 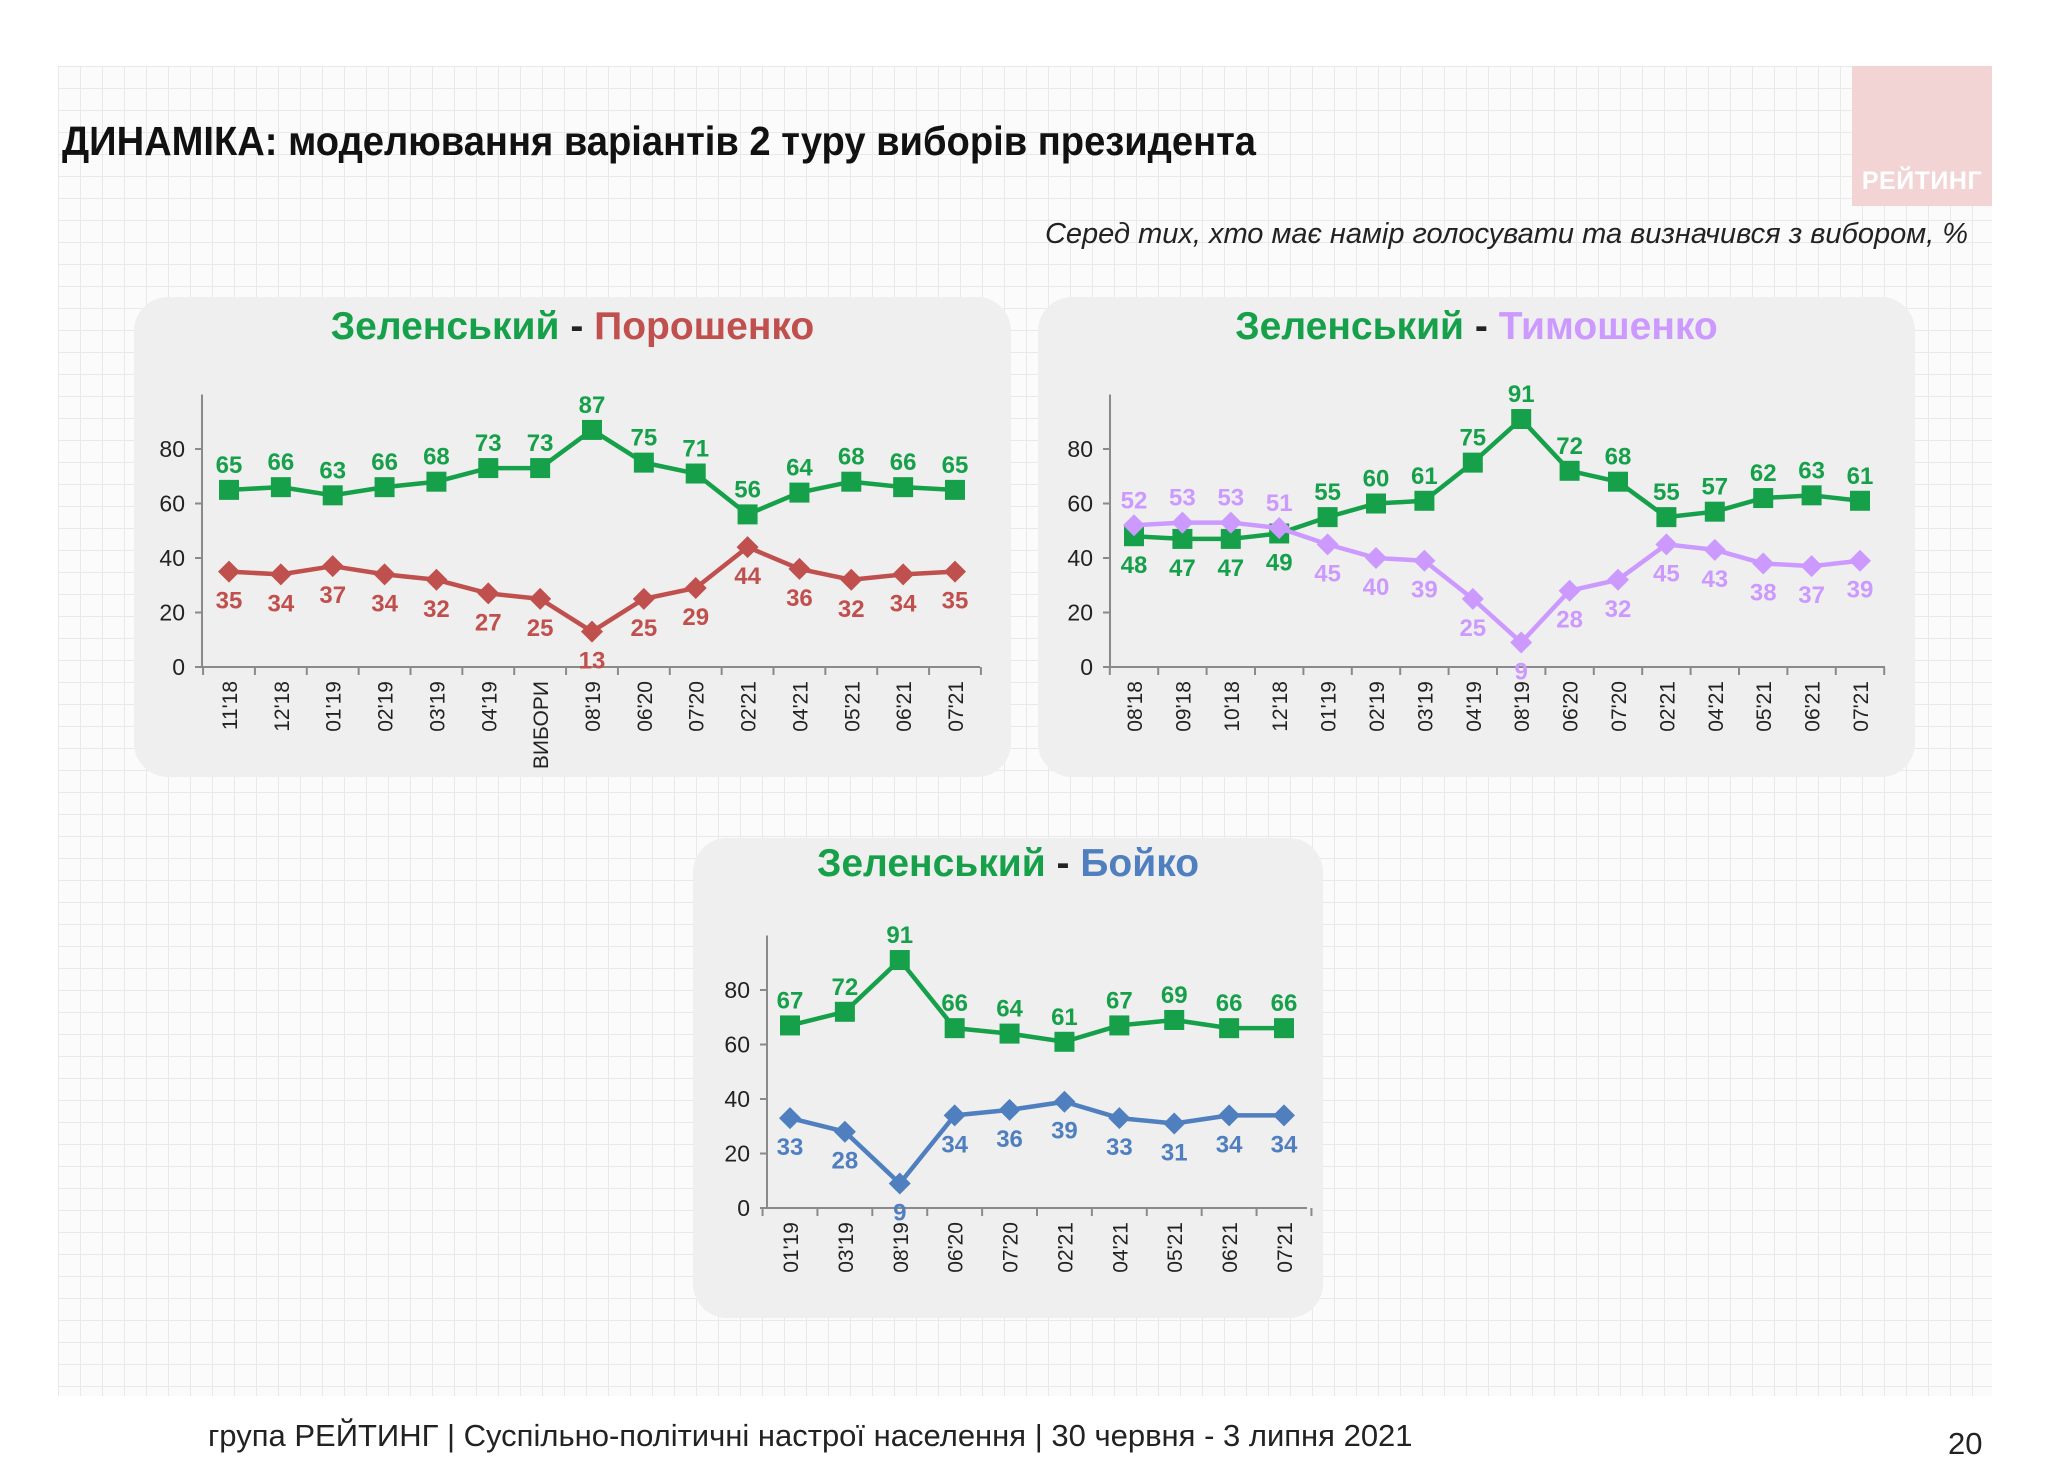 What do you see at coordinates (1619, 706) in the screenshot?
I see `x-tick-label: 07'20` at bounding box center [1619, 706].